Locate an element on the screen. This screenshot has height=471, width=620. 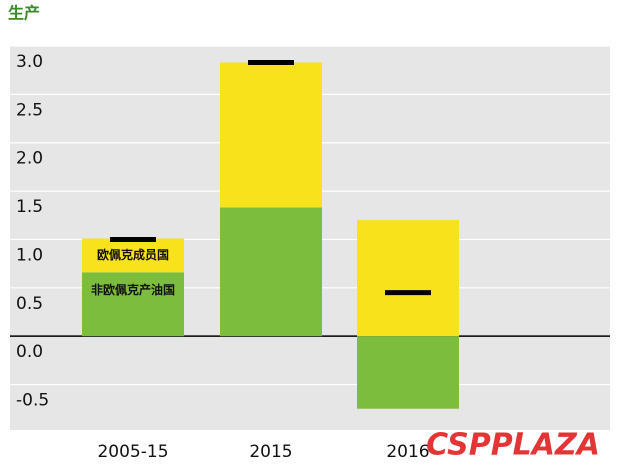
chart-title: 生产 is located at coordinates (24, 13).